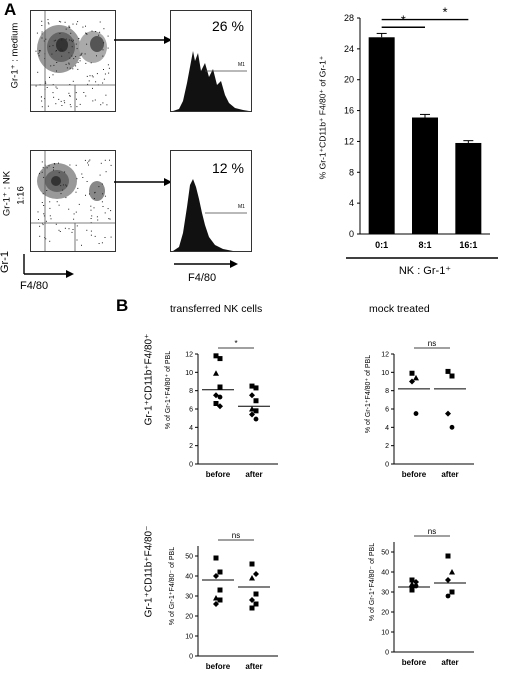  I want to click on scatter-category-label: before, so click(414, 474).